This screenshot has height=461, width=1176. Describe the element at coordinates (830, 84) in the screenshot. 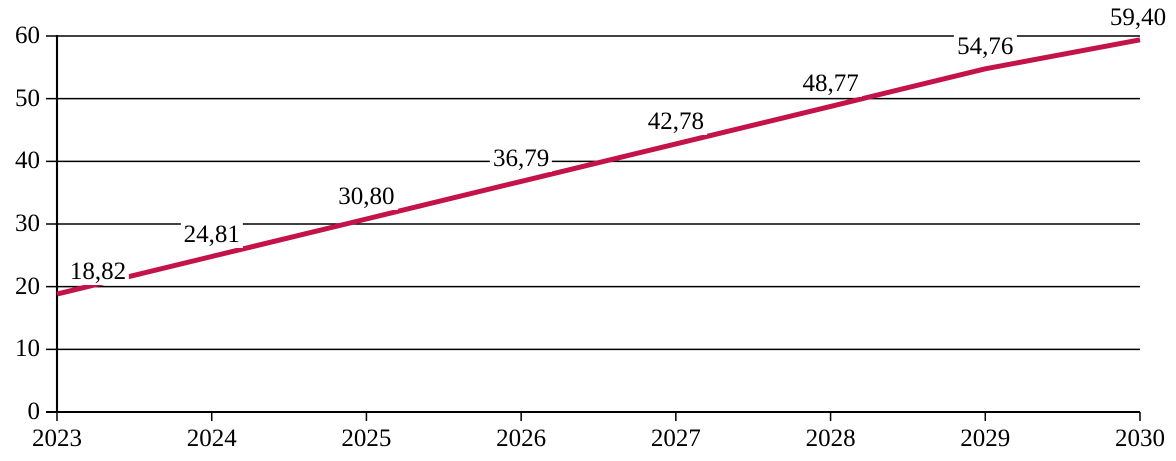

I see `data-point-label: 48,77` at that location.